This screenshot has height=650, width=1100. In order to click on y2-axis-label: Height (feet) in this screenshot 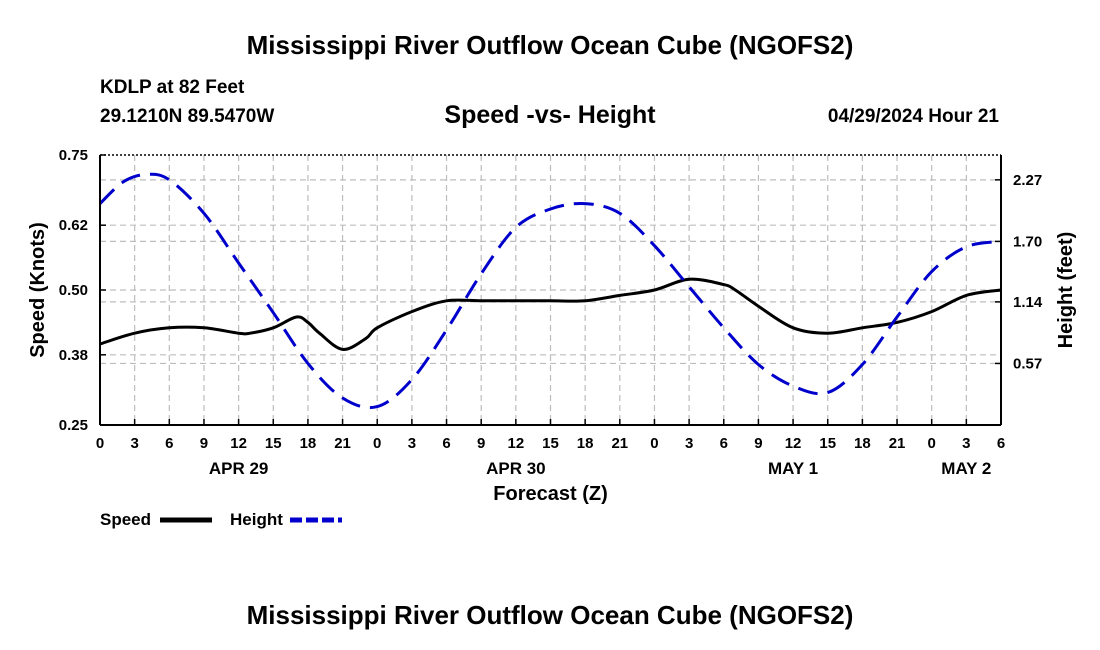, I will do `click(1066, 290)`.